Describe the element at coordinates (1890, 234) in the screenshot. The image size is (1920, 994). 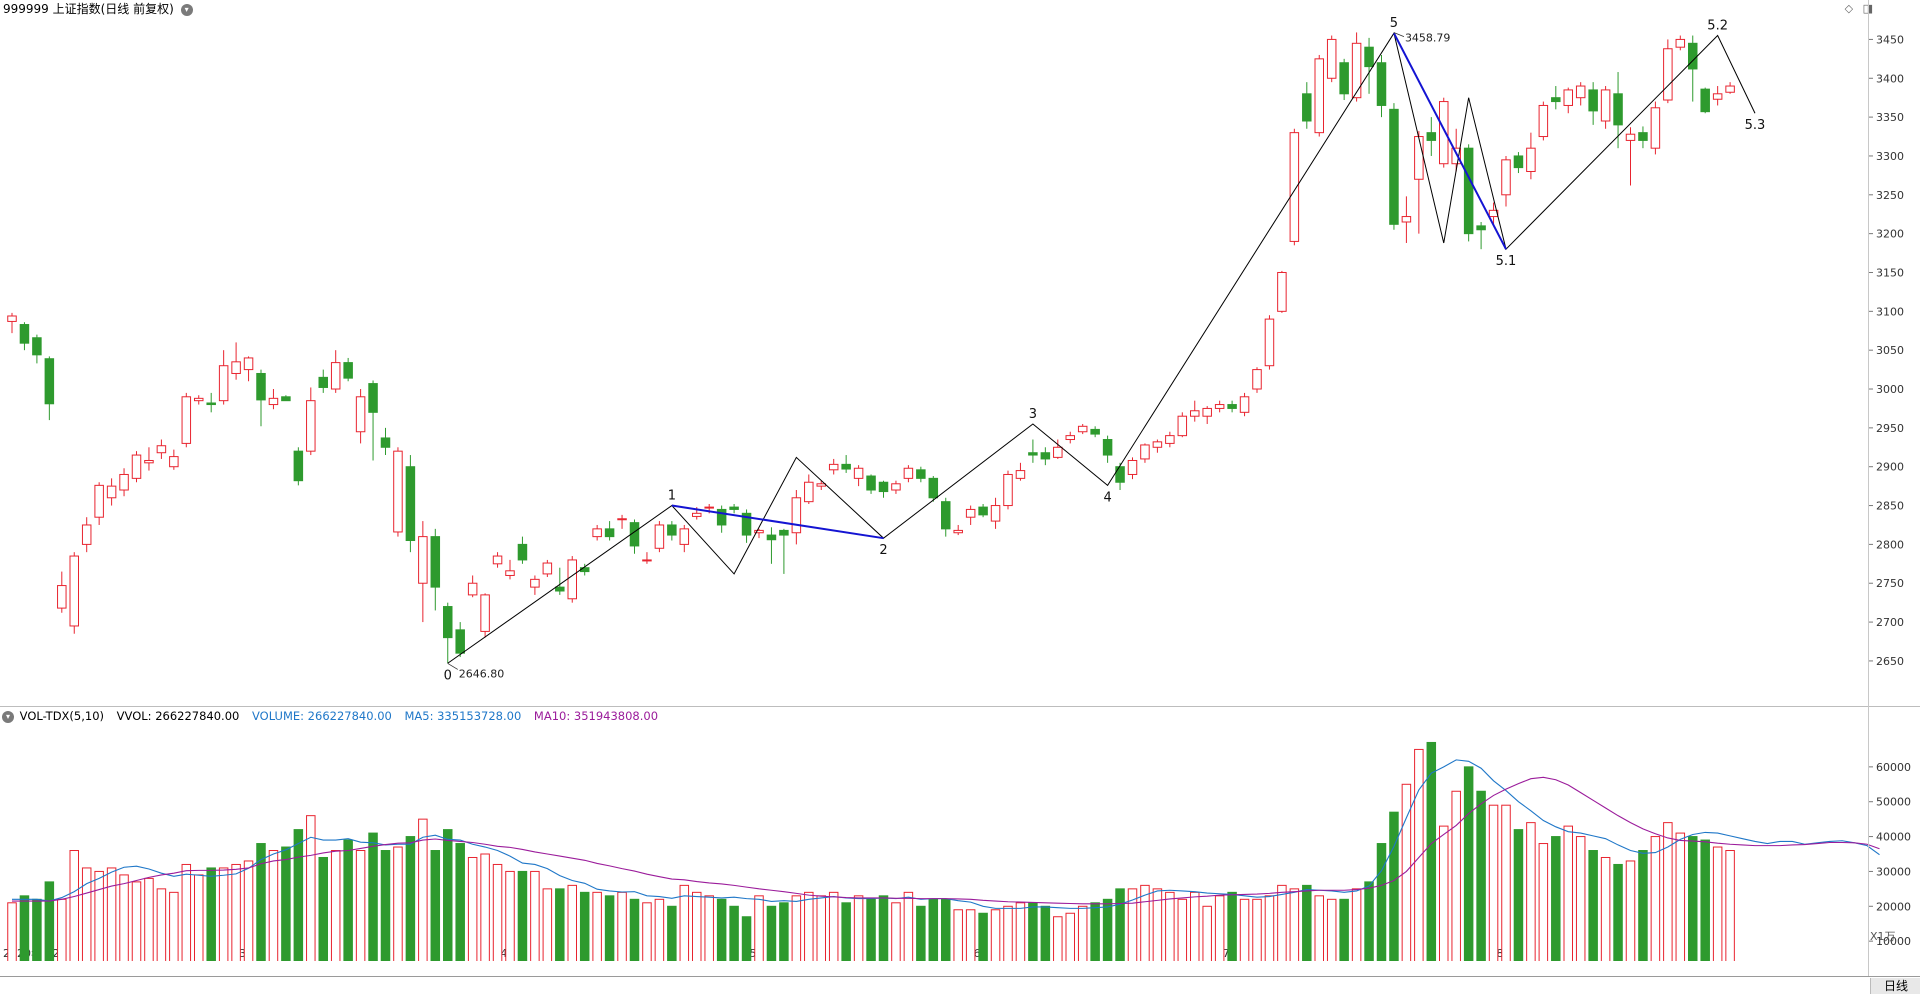
I see `price-tick-label: 3200` at that location.